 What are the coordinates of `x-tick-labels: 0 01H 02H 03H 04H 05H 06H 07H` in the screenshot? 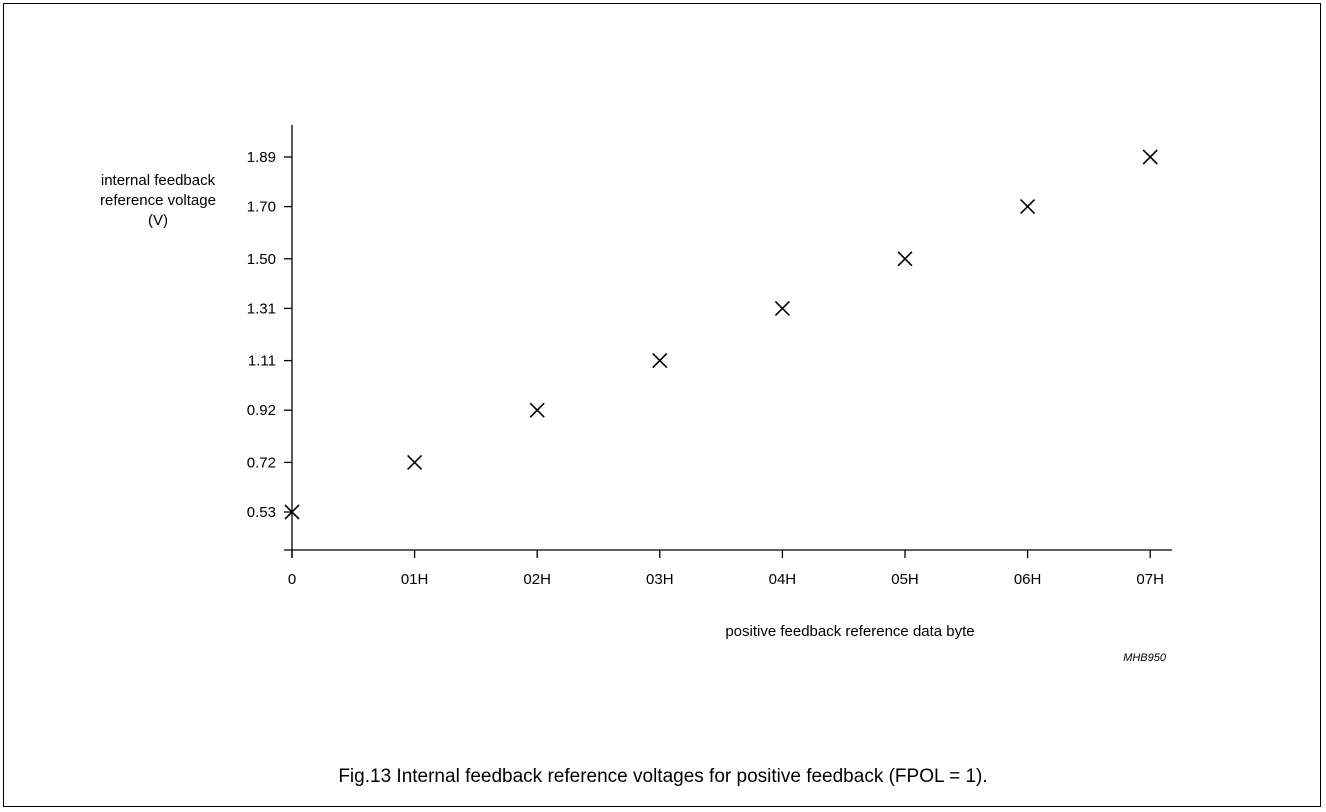 It's located at (726, 569).